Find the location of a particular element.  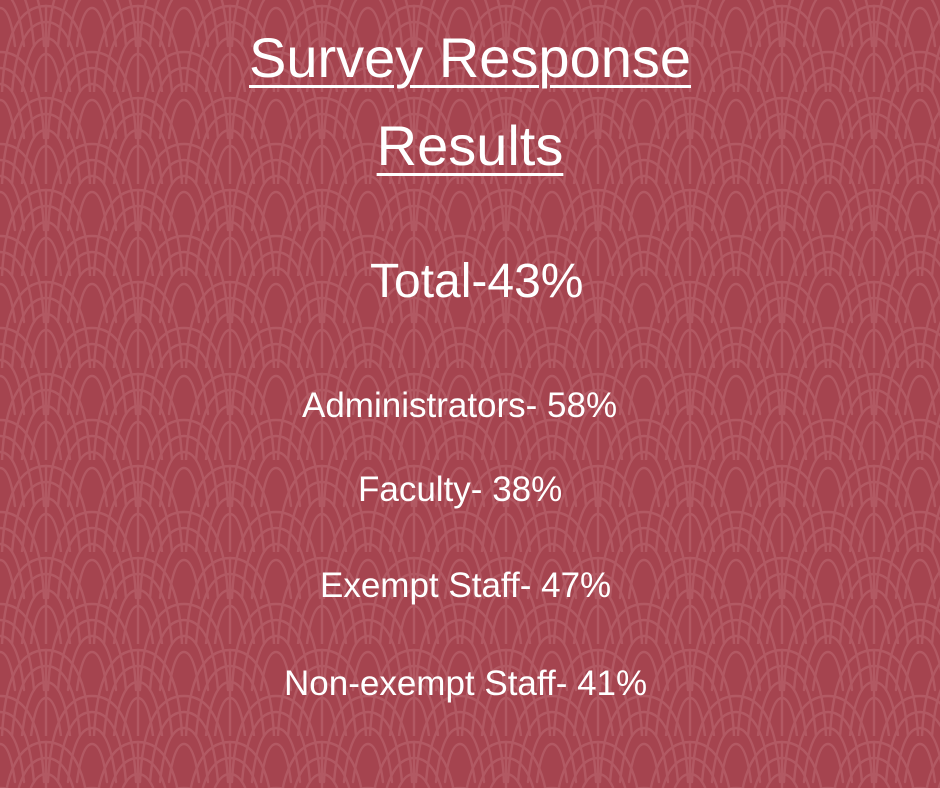

title-line-1: Survey Response is located at coordinates (469, 57).